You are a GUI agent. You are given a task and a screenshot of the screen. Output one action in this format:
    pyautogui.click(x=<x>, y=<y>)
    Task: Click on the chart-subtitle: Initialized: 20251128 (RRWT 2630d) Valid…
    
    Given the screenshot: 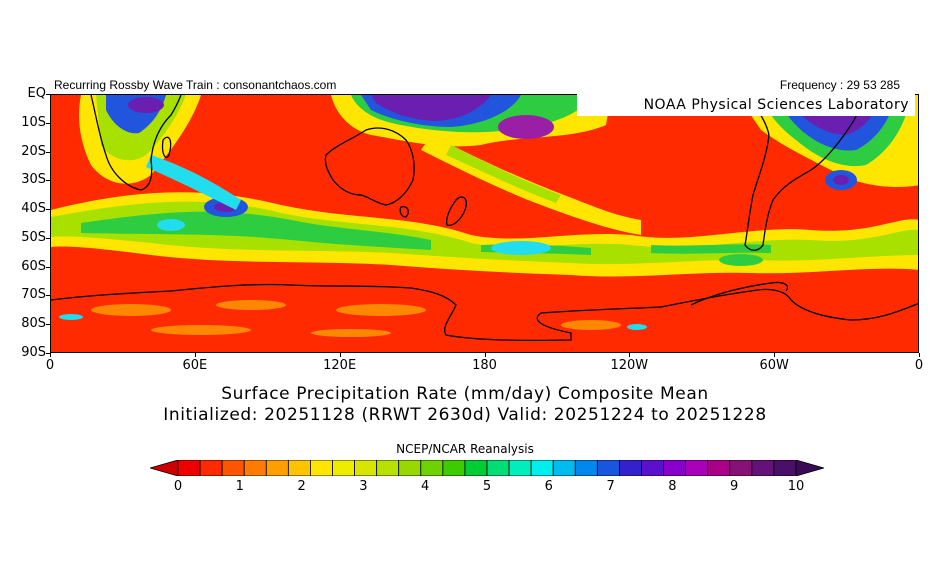 What is the action you would take?
    pyautogui.click(x=465, y=415)
    